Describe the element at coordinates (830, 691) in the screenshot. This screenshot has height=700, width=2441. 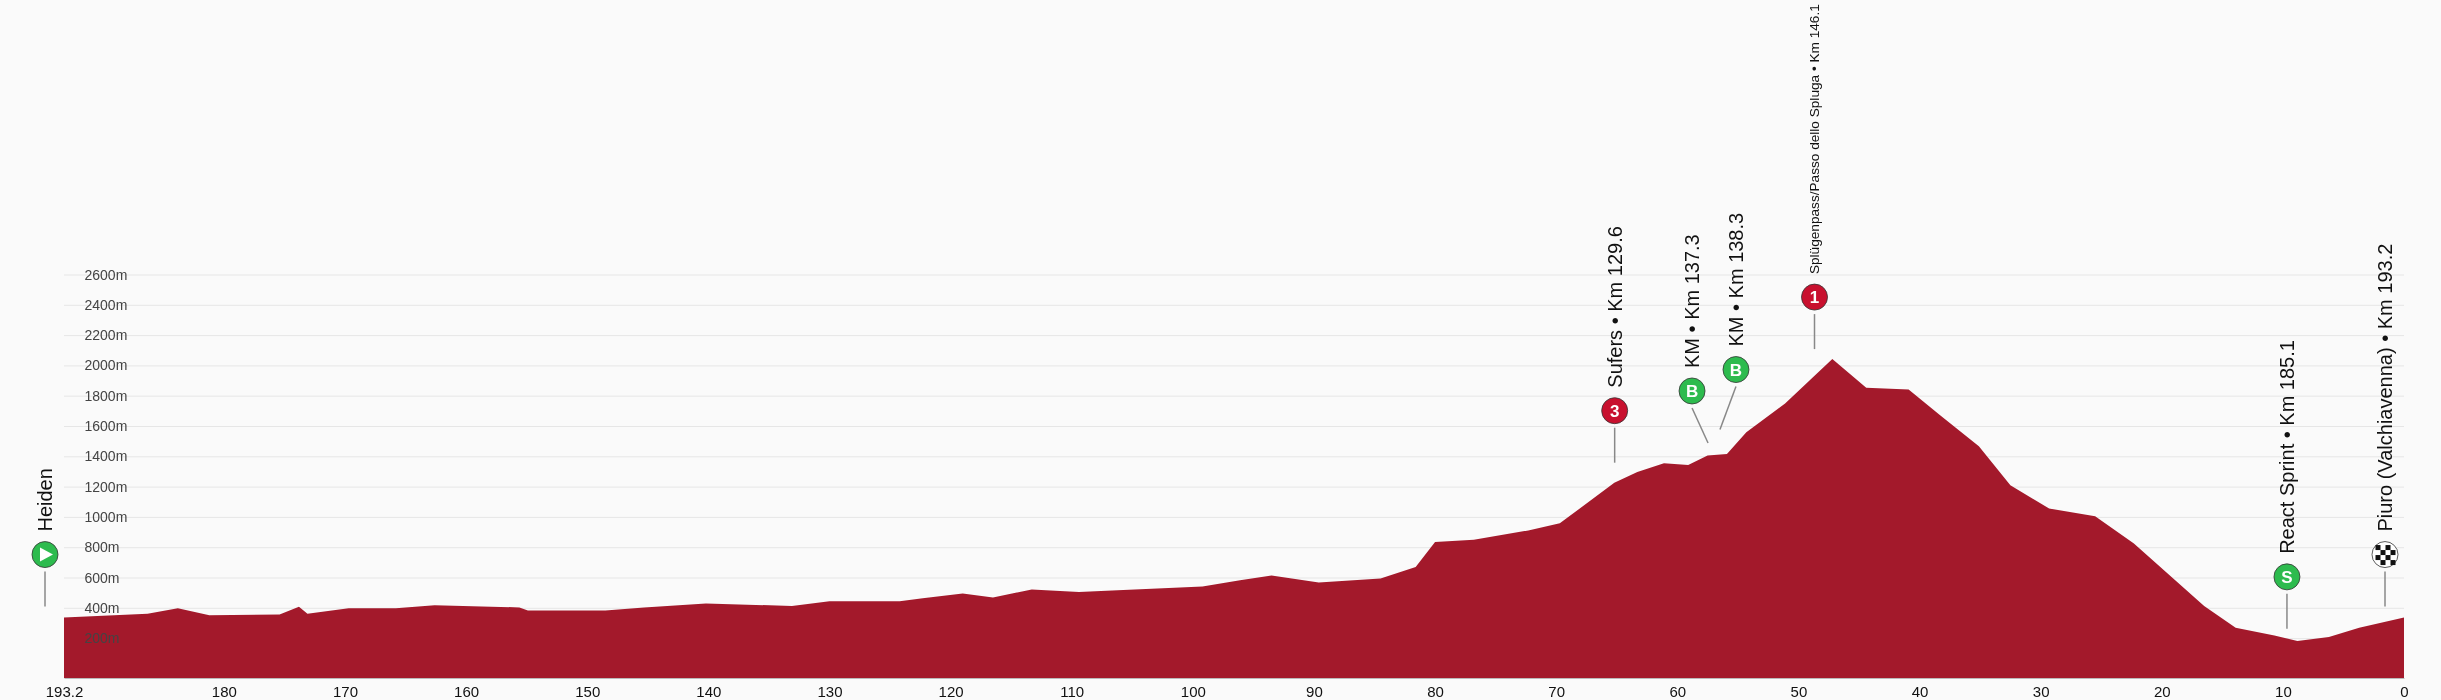
I see `x-tick-label: 130` at that location.